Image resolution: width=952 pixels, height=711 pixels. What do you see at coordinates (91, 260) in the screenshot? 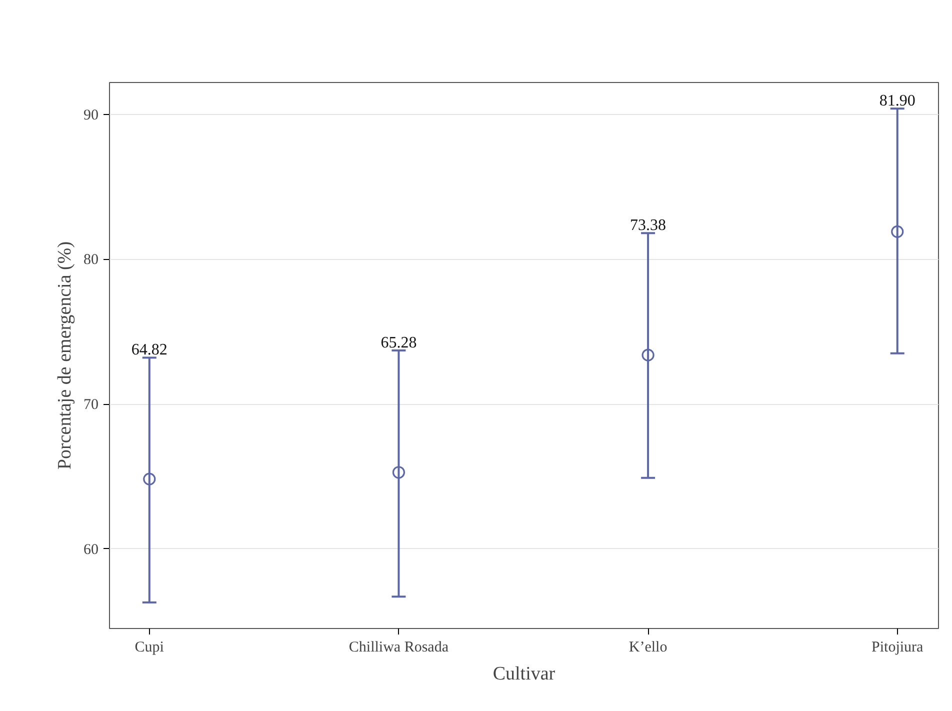
I see `y-tick-label: 80` at bounding box center [91, 260].